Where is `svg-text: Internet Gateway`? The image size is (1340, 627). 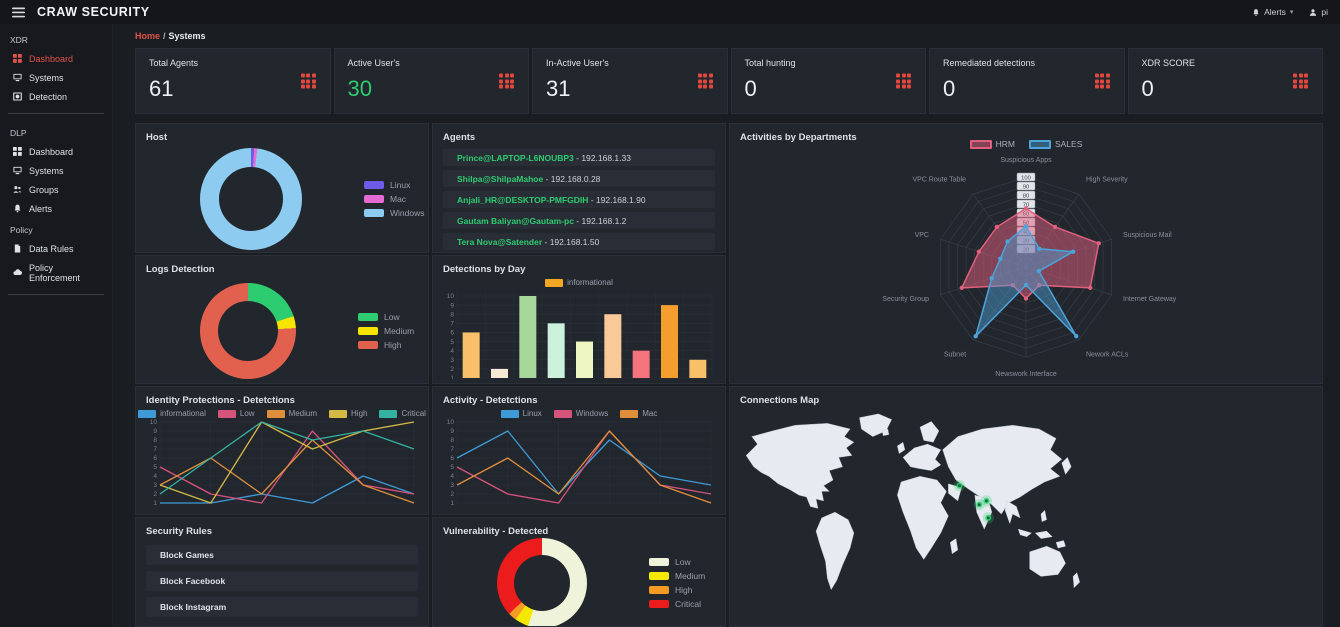
svg-text: Internet Gateway is located at coordinates (1150, 299).